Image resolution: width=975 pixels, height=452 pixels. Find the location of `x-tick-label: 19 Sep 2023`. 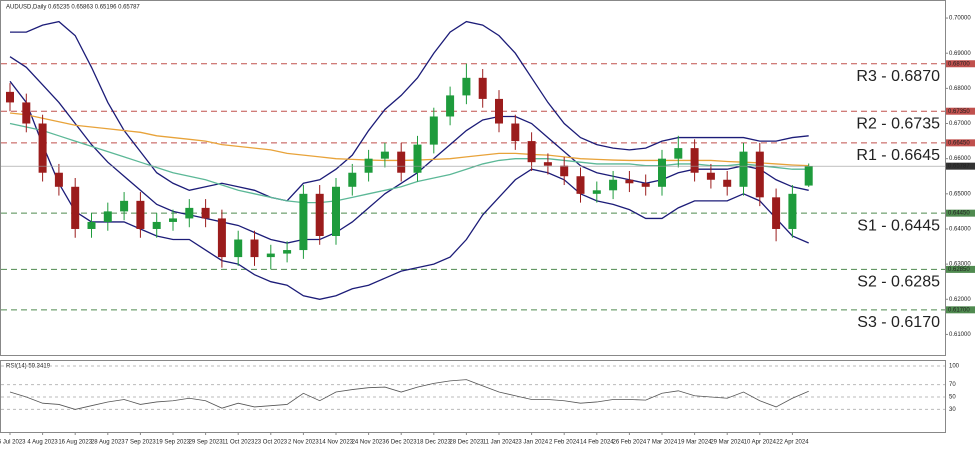

x-tick-label: 19 Sep 2023 is located at coordinates (173, 443).